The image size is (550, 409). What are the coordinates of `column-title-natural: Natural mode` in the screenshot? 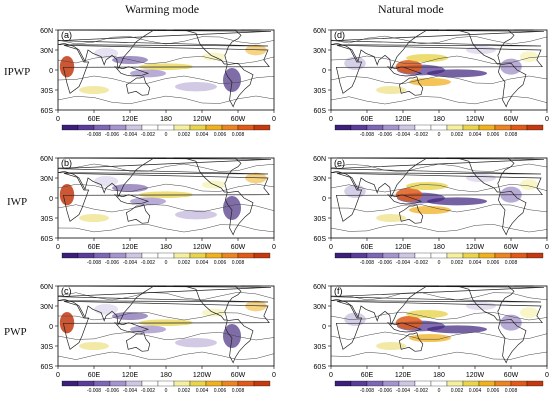 It's located at (411, 9).